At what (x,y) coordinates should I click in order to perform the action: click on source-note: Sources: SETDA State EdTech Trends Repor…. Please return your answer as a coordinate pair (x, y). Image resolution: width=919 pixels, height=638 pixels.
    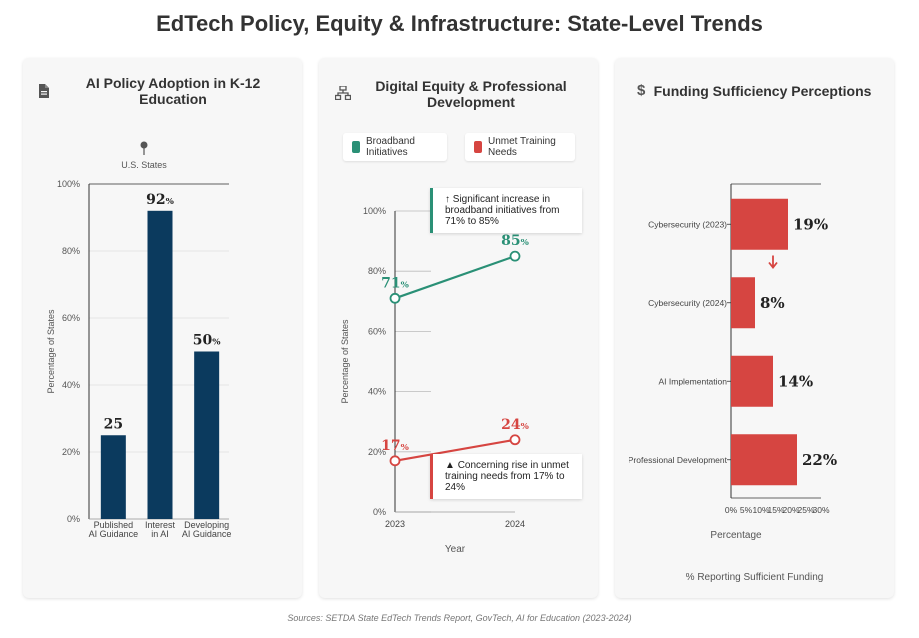
    Looking at the image, I should click on (459, 618).